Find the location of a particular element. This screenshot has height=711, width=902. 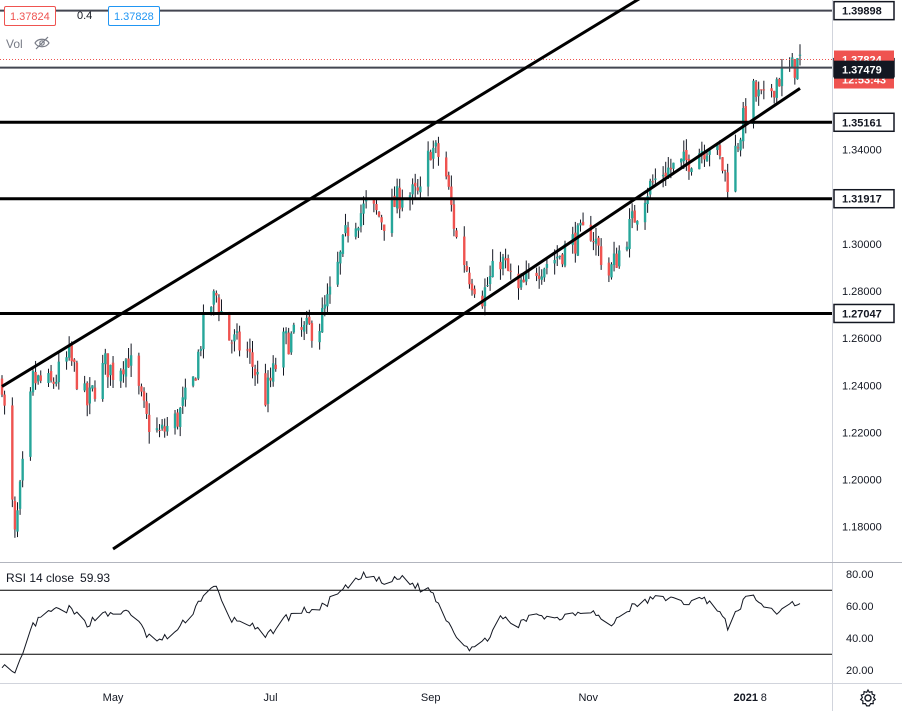

level-badge-text: 1.35161 is located at coordinates (862, 123).